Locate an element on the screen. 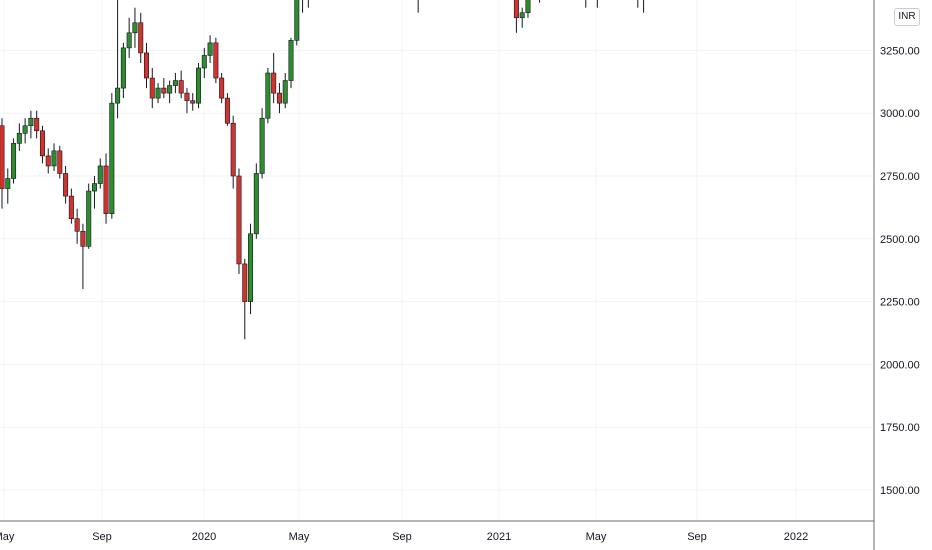  x-tick-label: 2021 is located at coordinates (499, 537).